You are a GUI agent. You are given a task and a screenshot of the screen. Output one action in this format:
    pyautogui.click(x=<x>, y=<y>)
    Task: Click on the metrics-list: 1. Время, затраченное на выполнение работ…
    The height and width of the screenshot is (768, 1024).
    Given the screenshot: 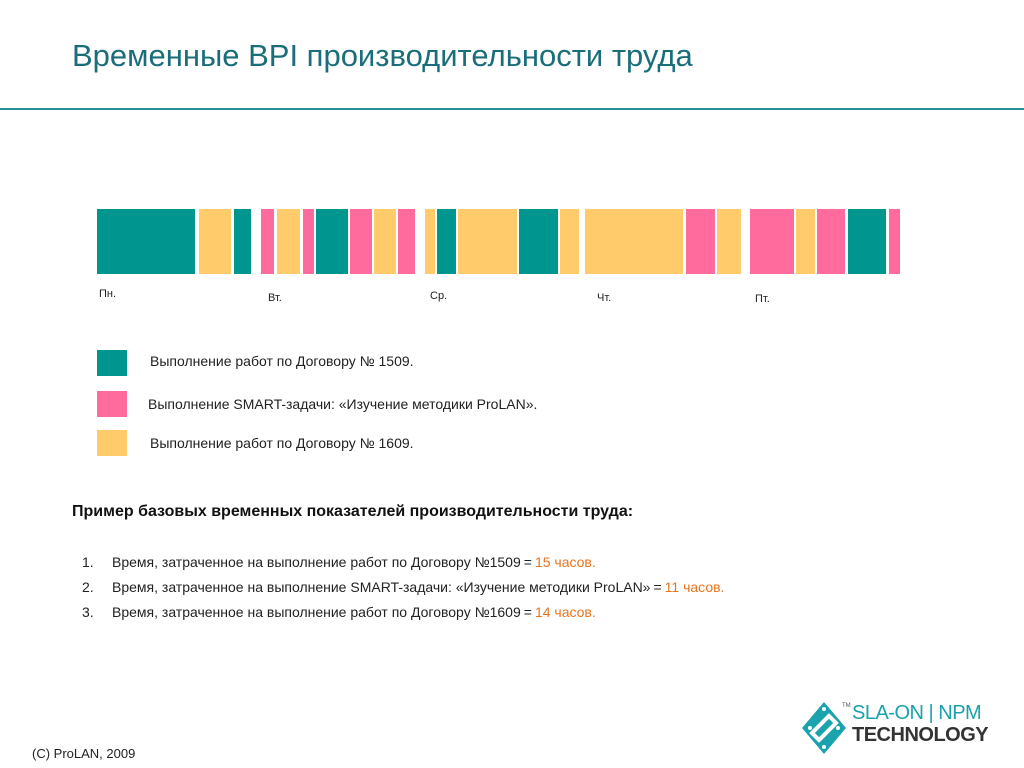 What is the action you would take?
    pyautogui.click(x=403, y=591)
    